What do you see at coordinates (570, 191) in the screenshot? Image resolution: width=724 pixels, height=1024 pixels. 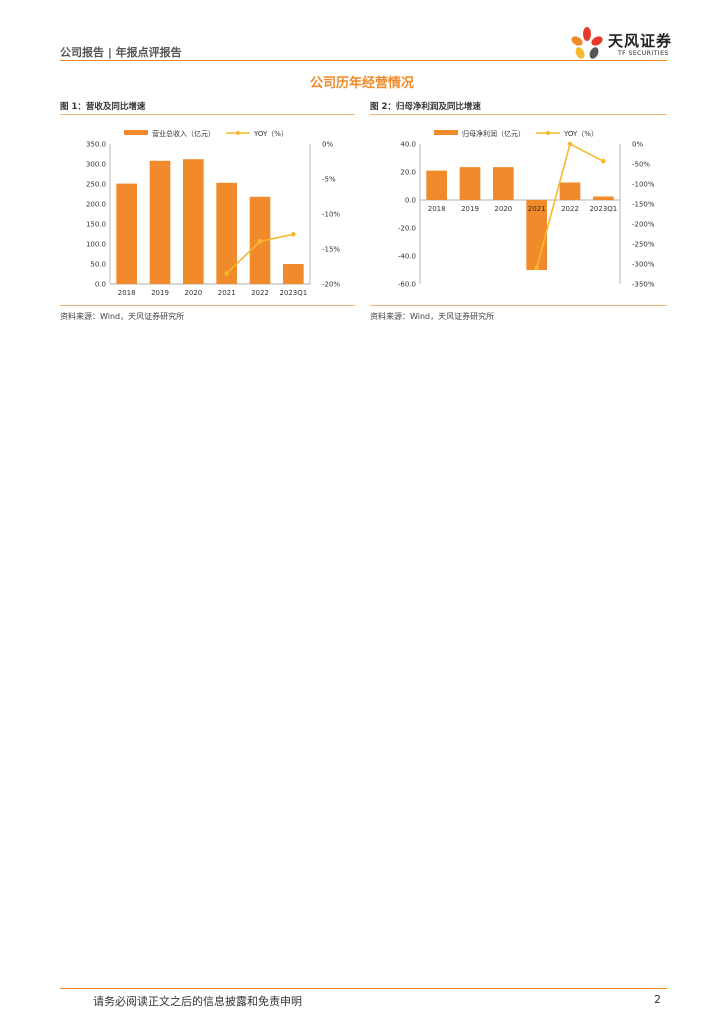 I see `bar-2022` at bounding box center [570, 191].